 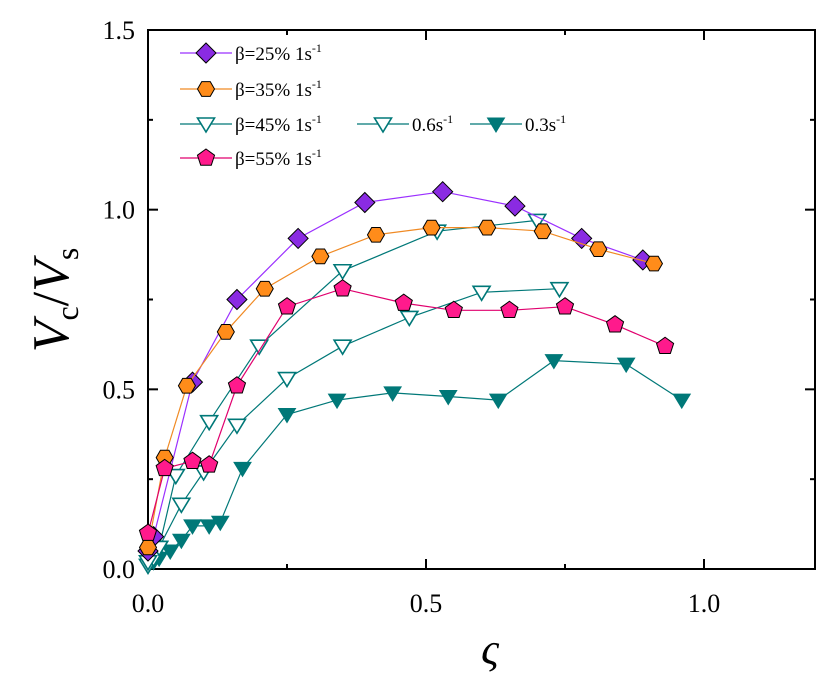 What do you see at coordinates (490, 649) in the screenshot?
I see `x-axis-title: ς` at bounding box center [490, 649].